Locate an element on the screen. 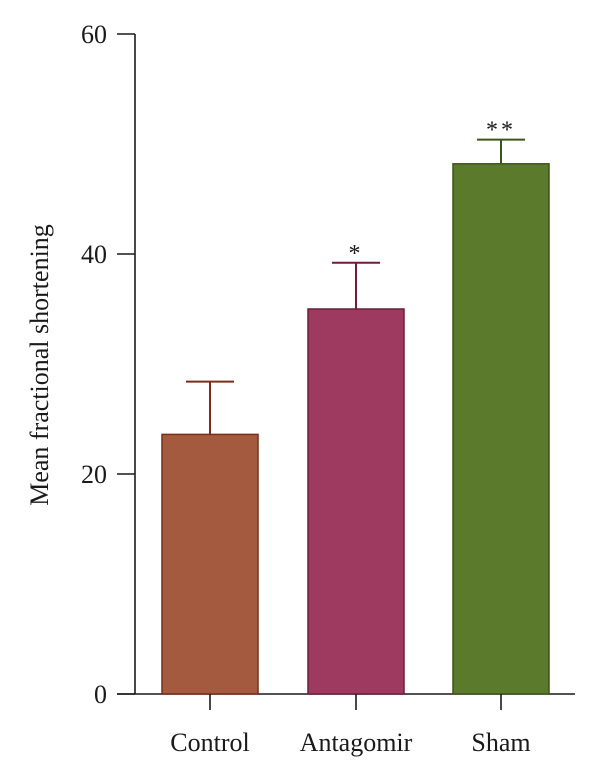 The width and height of the screenshot is (600, 781). y-tick-label: 0 is located at coordinates (100, 694).